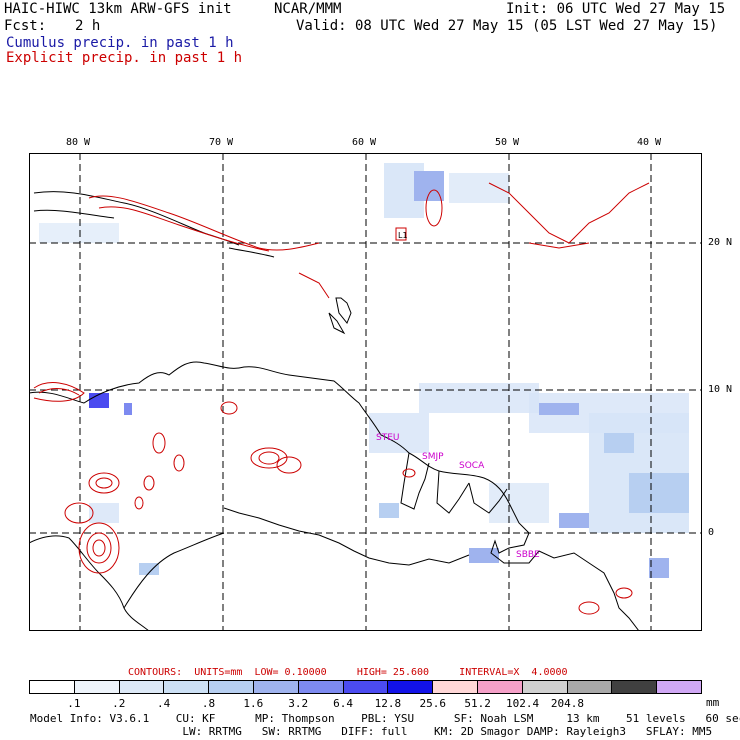 This screenshot has height=740, width=740. What do you see at coordinates (155, 672) in the screenshot?
I see `contours-label: CONTOURS:` at bounding box center [155, 672].